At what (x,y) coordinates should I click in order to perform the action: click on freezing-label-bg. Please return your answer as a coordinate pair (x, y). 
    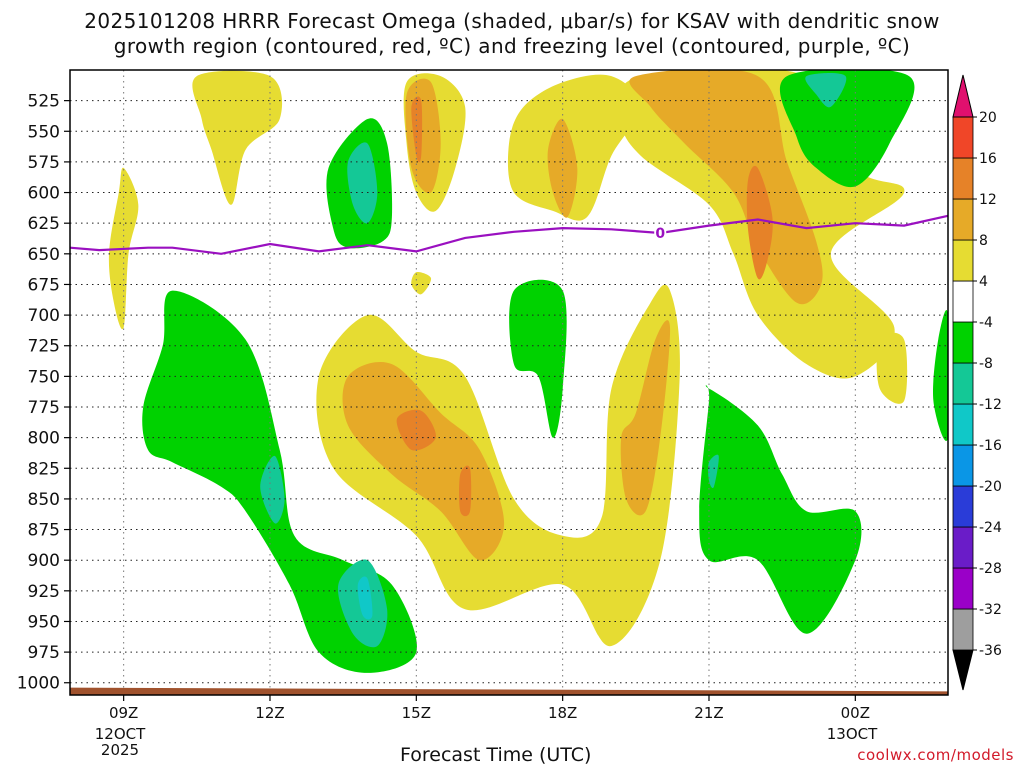
    Looking at the image, I should click on (660, 232).